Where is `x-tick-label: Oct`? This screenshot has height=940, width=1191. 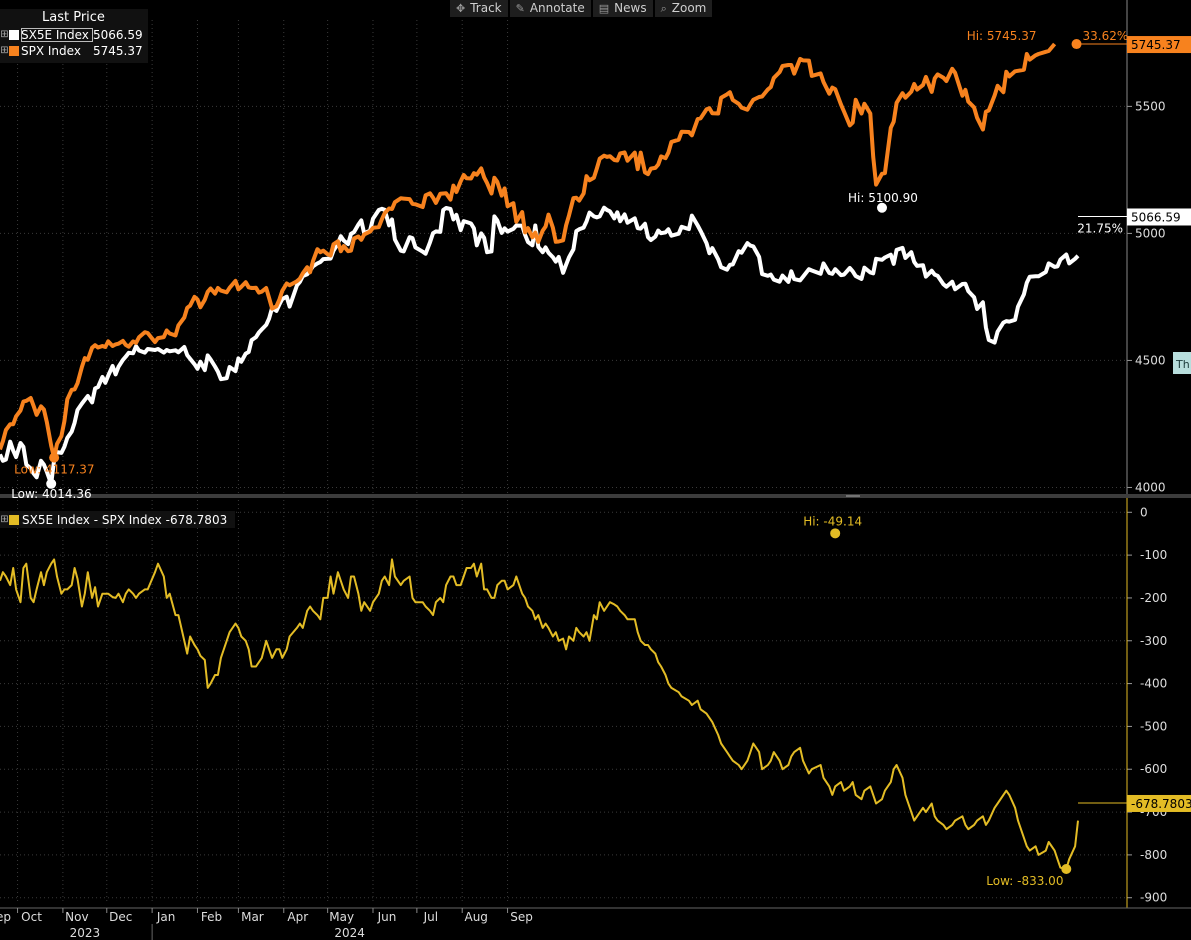
x-tick-label: Oct is located at coordinates (31, 917).